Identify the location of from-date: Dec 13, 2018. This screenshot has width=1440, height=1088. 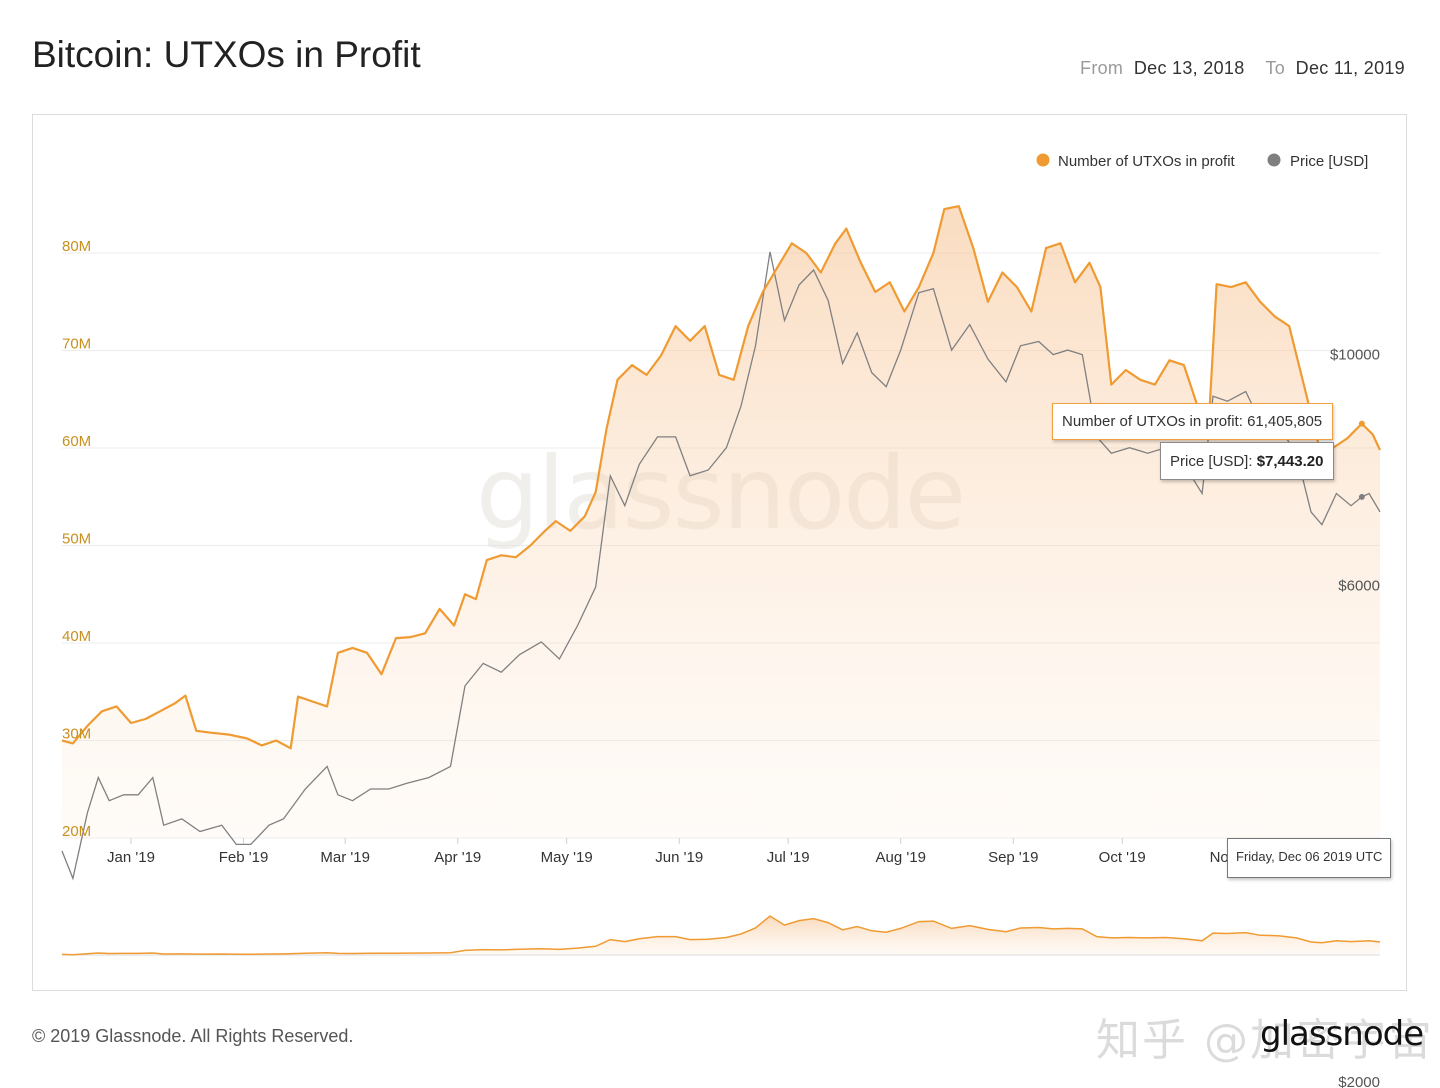
(1189, 68).